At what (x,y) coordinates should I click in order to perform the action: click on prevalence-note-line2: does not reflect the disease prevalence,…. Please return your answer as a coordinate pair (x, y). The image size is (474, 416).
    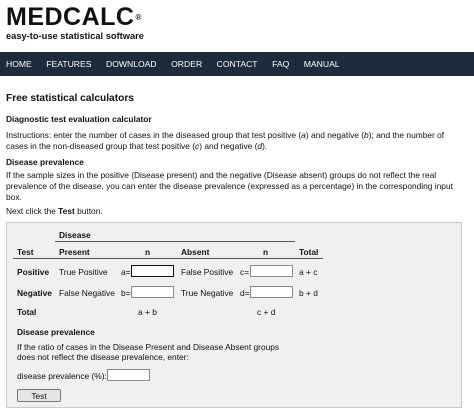
    Looking at the image, I should click on (103, 357).